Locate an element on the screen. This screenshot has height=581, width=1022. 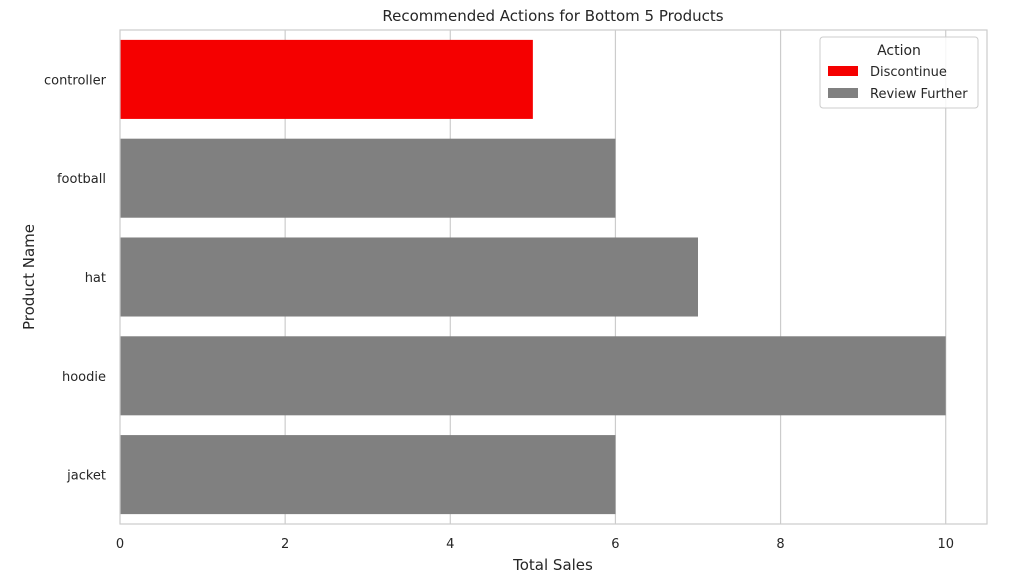
bar-controller is located at coordinates (326, 79).